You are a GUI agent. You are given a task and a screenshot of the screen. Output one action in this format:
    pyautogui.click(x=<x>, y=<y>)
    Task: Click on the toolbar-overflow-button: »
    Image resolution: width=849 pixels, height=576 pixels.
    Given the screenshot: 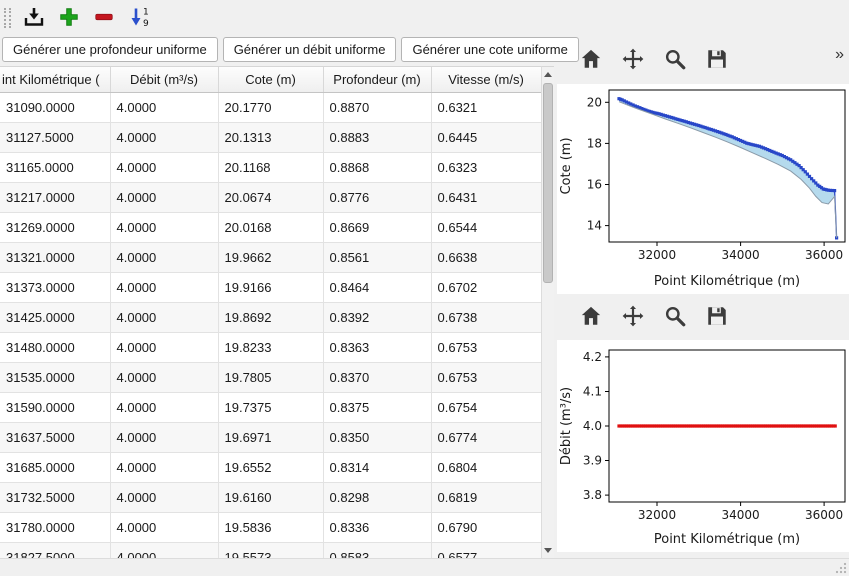 What is the action you would take?
    pyautogui.click(x=839, y=54)
    